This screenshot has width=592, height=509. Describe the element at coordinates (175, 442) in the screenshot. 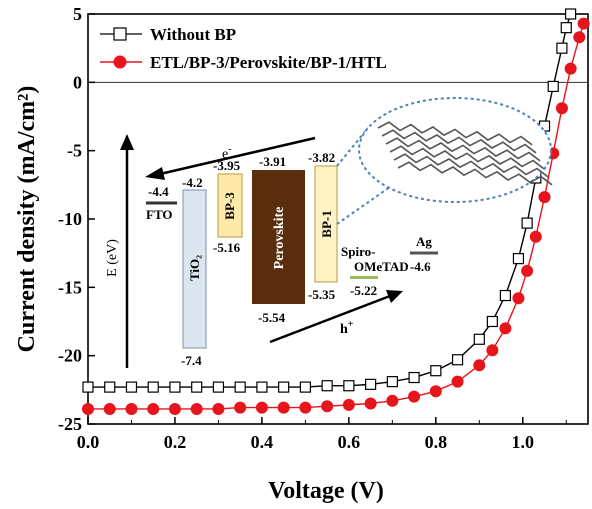

I see `x-tick-label: 0.2` at that location.